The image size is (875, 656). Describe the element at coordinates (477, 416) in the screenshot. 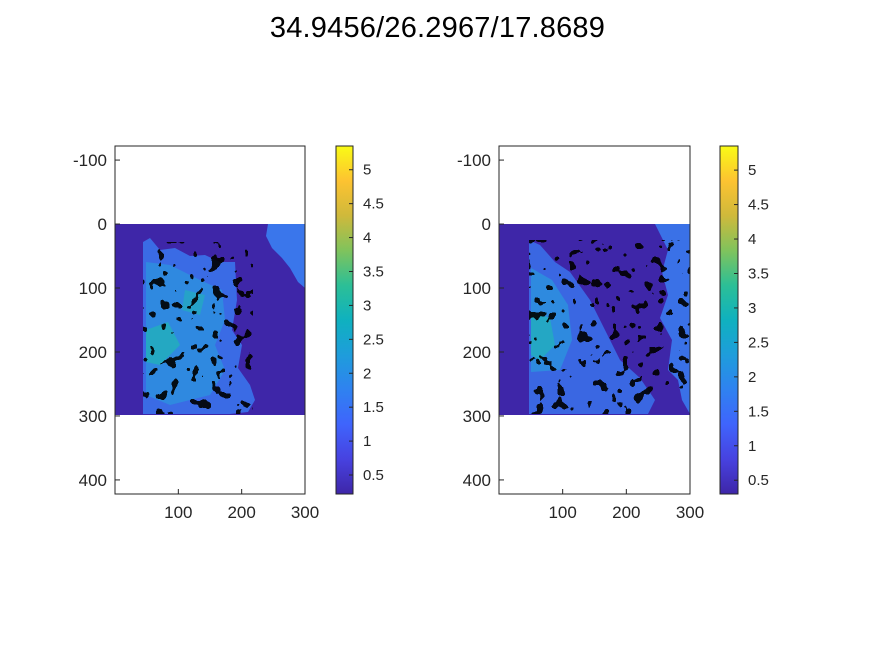

I see `right-y-tick-label: 300` at that location.